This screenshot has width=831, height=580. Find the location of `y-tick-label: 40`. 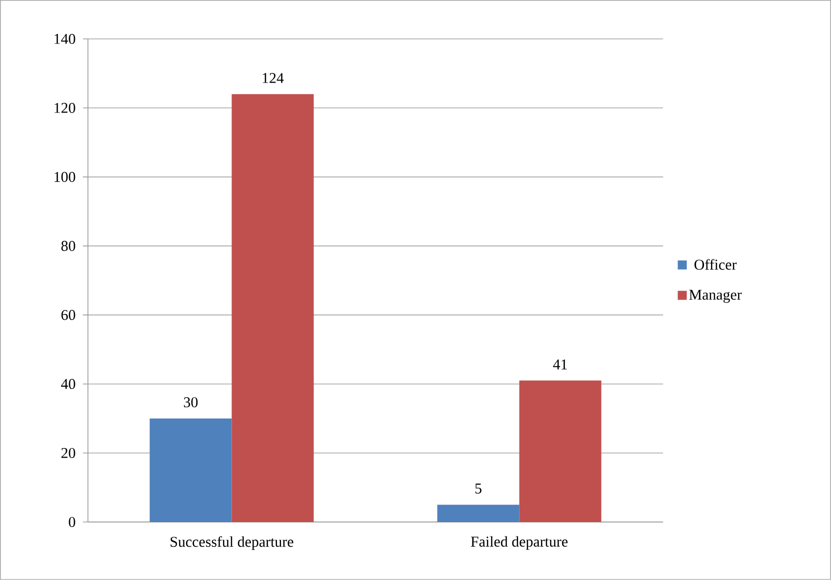

y-tick-label: 40 is located at coordinates (68, 384).